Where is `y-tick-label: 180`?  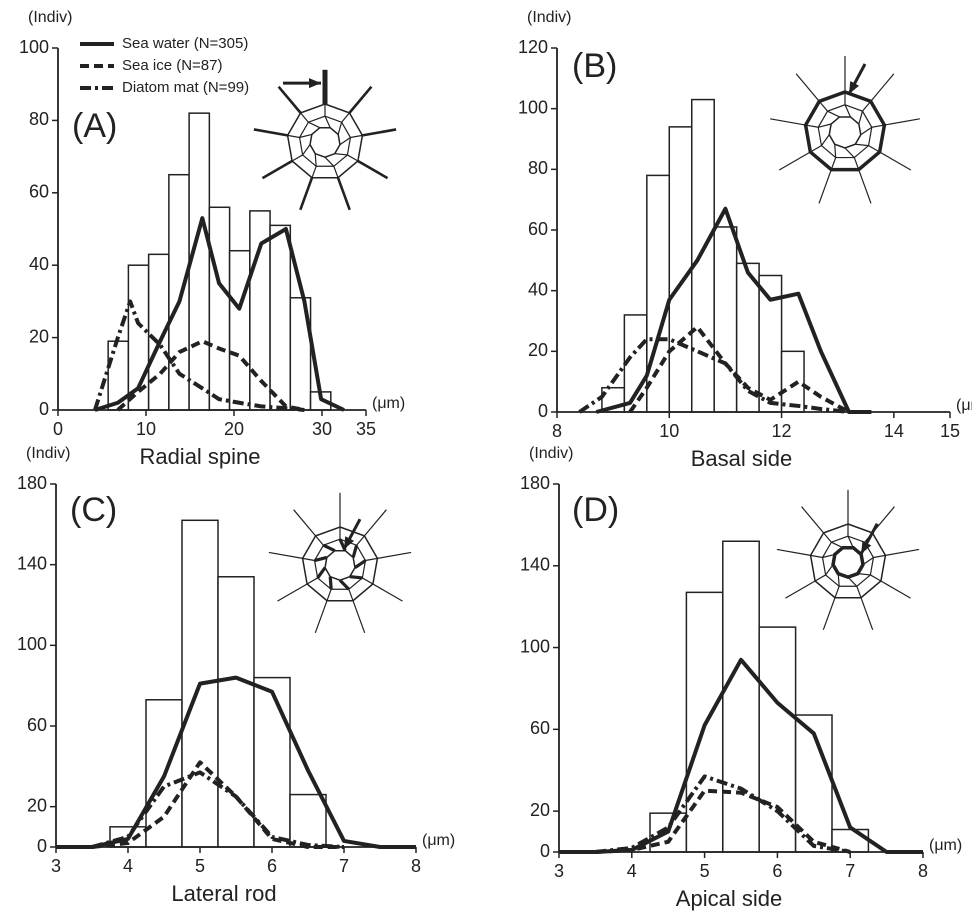
y-tick-label: 180 is located at coordinates (535, 483).